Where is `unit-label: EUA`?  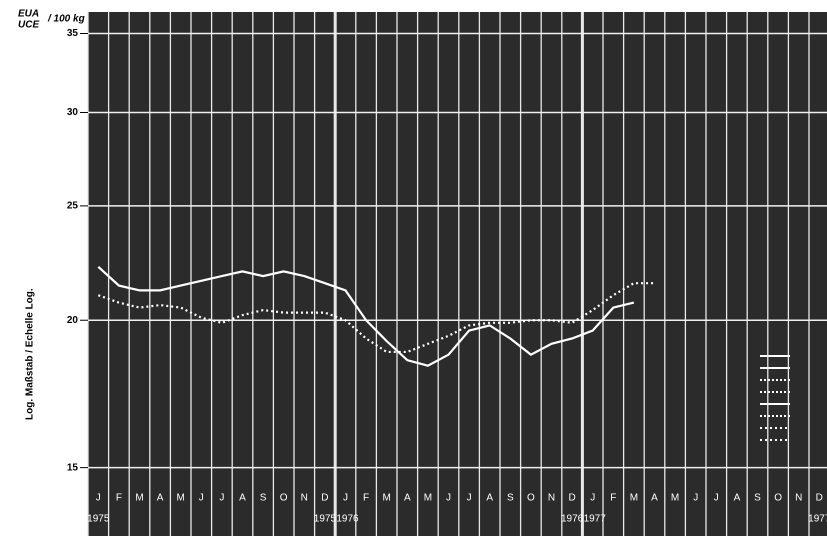 unit-label: EUA is located at coordinates (28, 14).